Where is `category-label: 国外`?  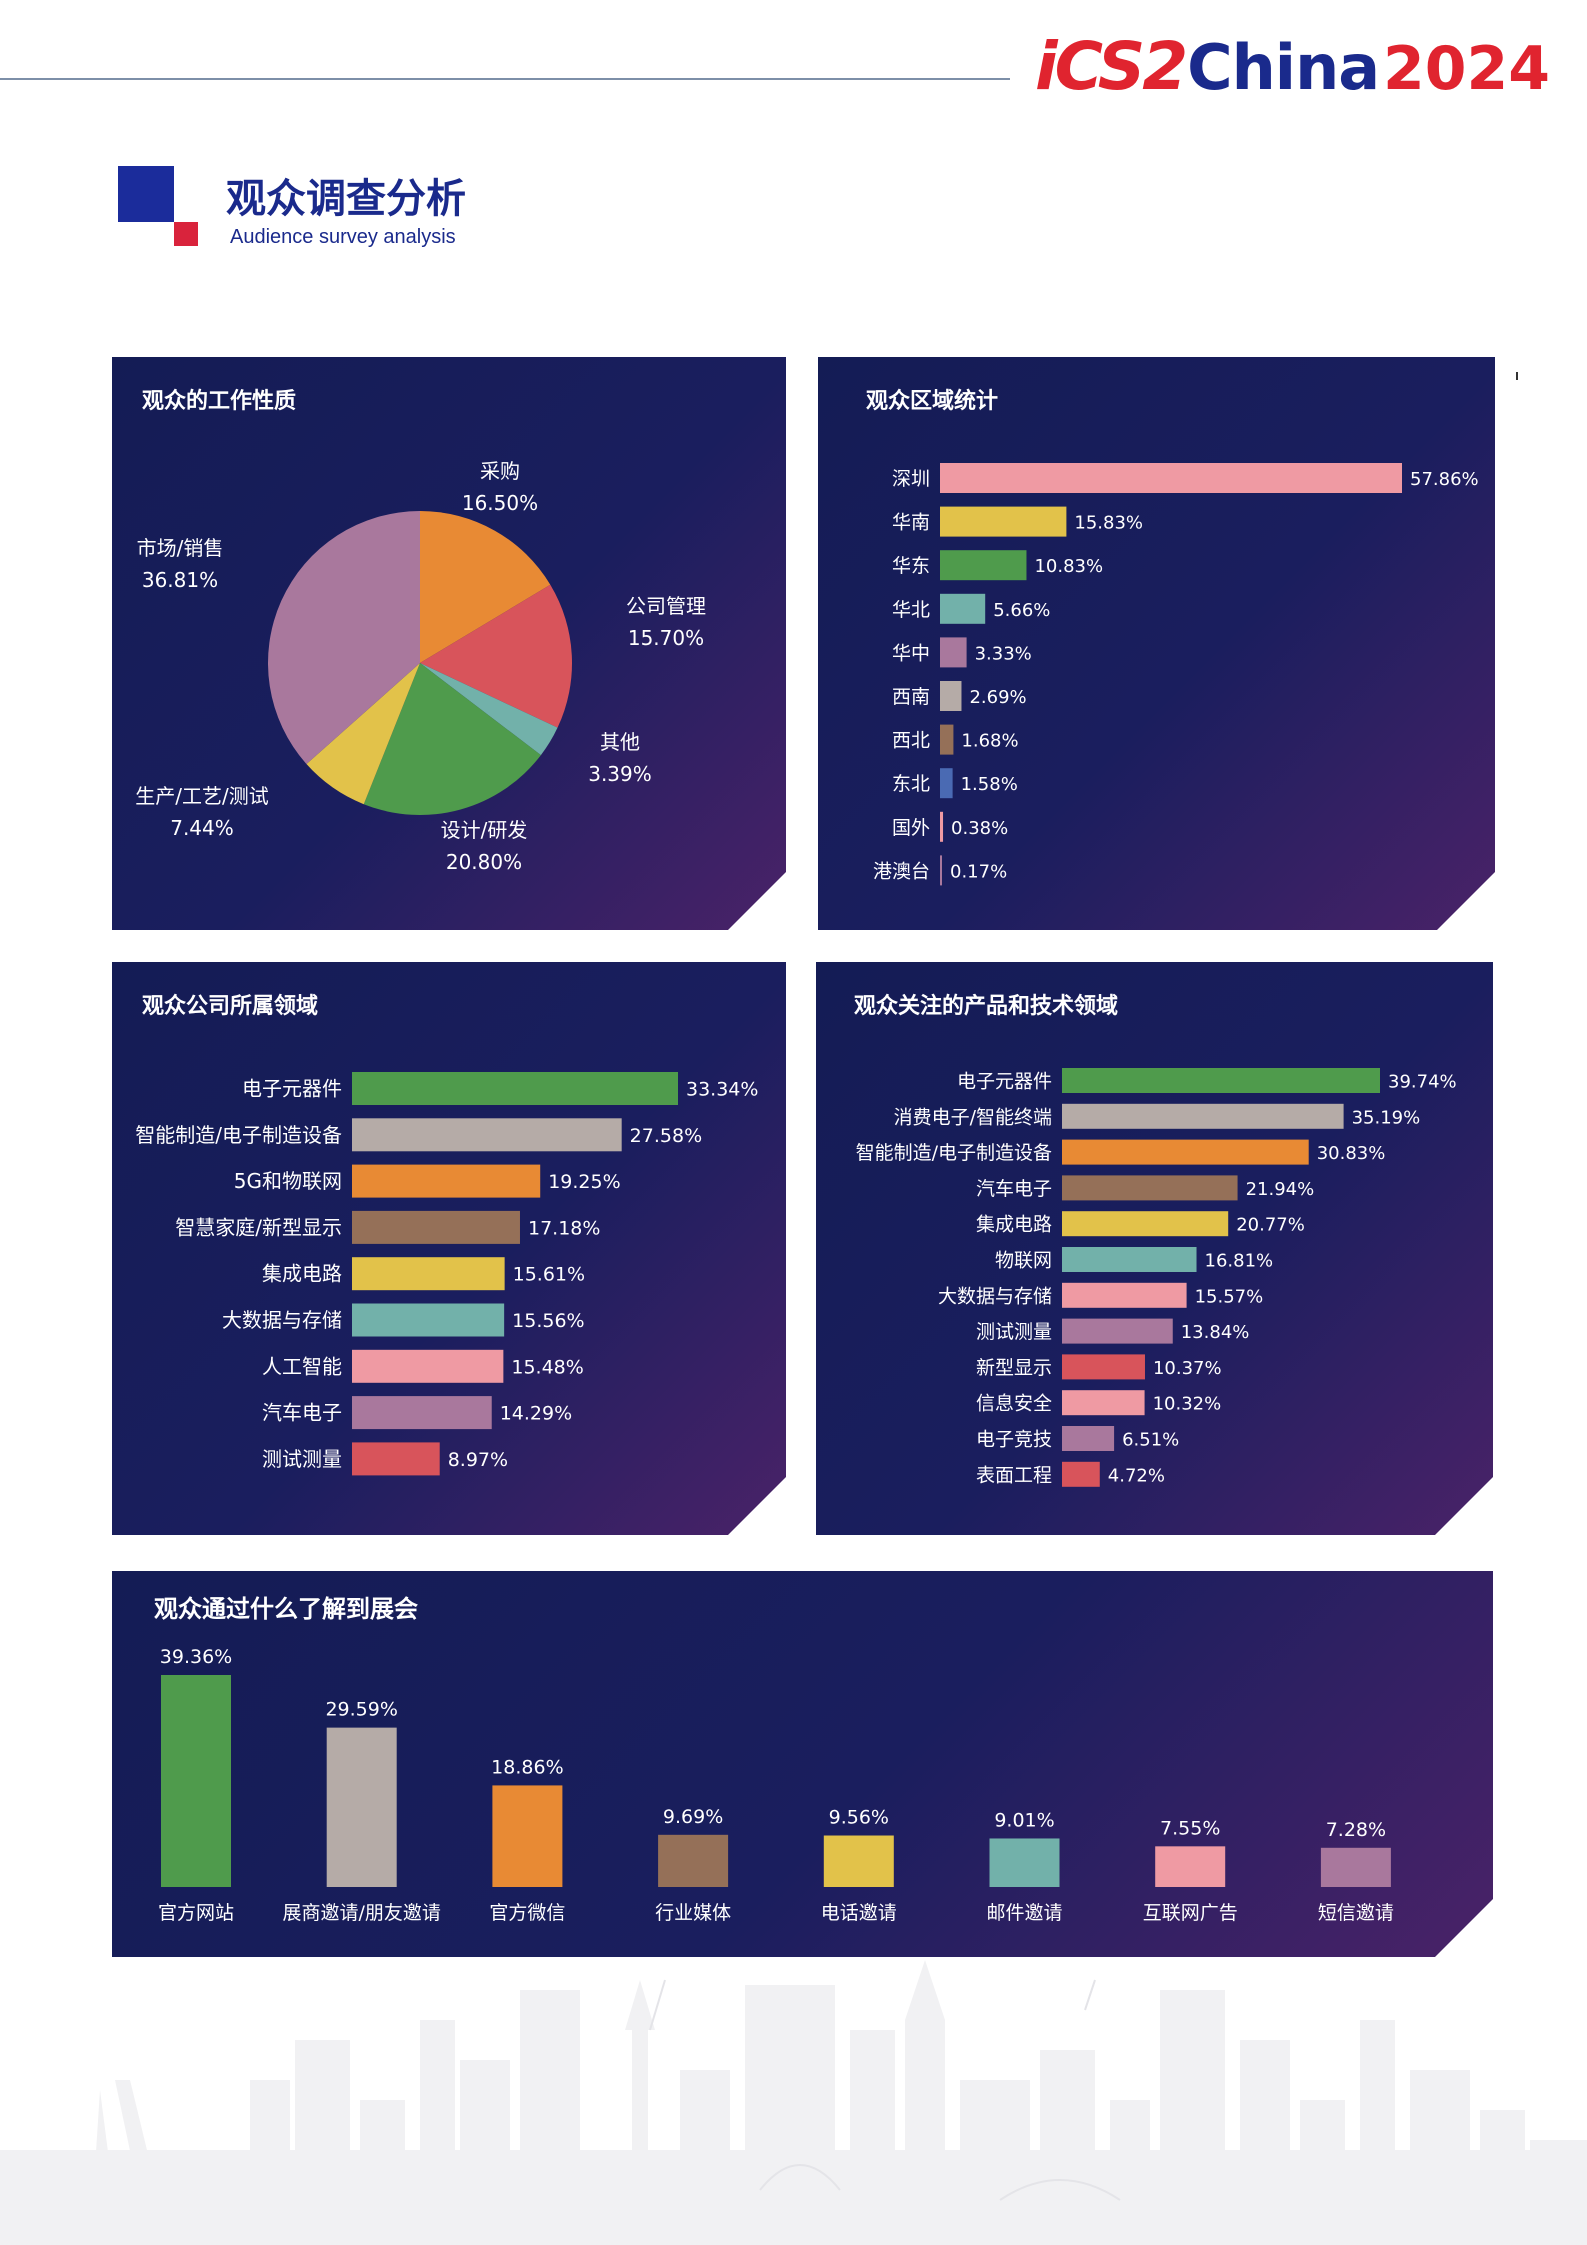 category-label: 国外 is located at coordinates (911, 828).